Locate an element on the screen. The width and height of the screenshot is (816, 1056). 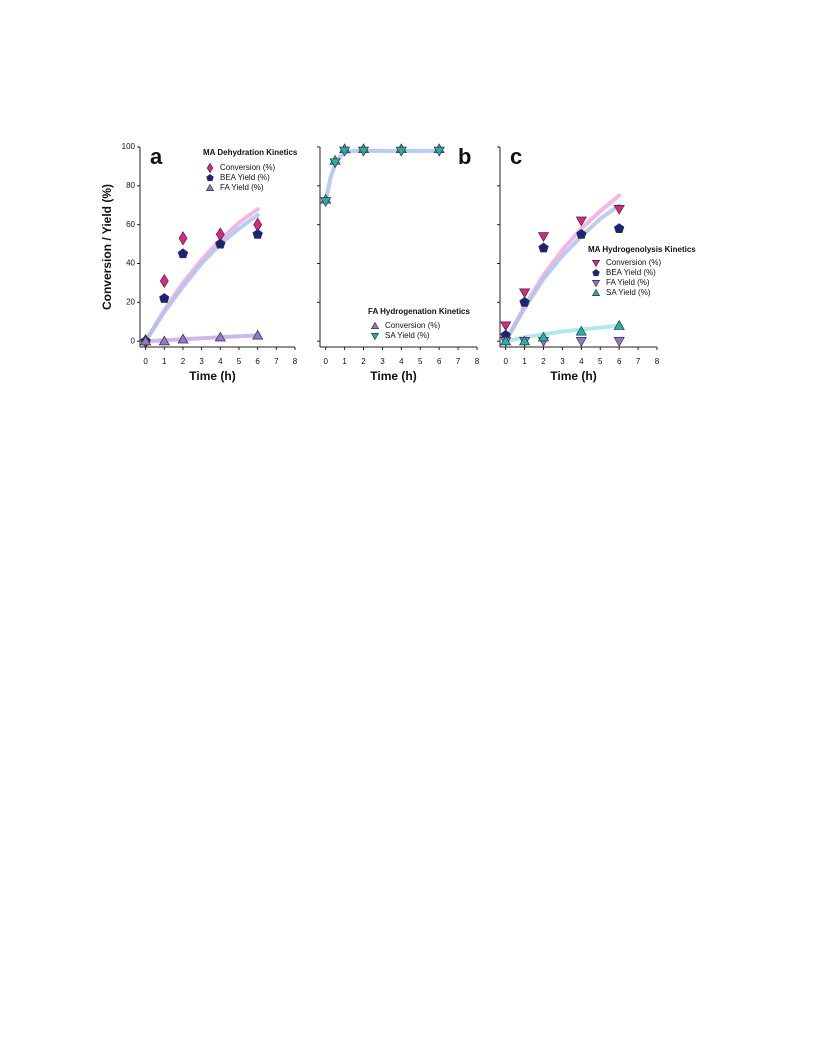
panel-letter: c is located at coordinates (516, 156).